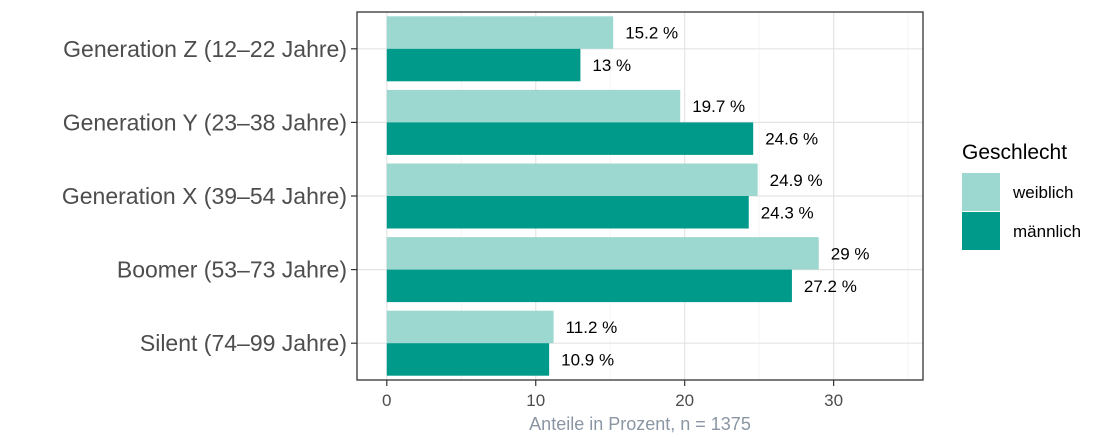 This screenshot has height=437, width=1097. I want to click on legend-key-weiblich, so click(981, 192).